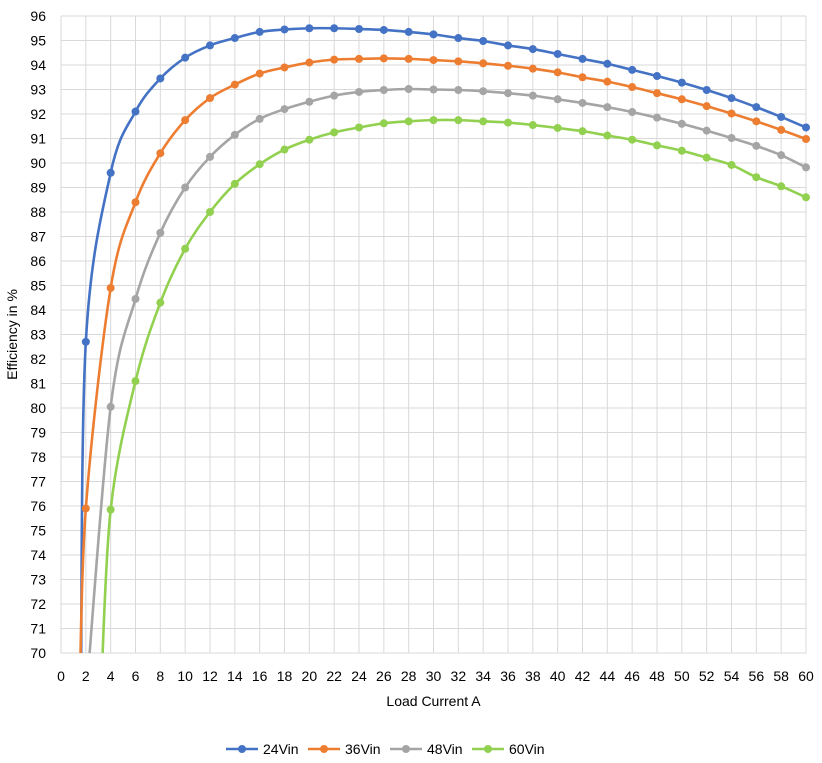 This screenshot has width=822, height=763. What do you see at coordinates (682, 676) in the screenshot?
I see `x-tick-label: 50` at bounding box center [682, 676].